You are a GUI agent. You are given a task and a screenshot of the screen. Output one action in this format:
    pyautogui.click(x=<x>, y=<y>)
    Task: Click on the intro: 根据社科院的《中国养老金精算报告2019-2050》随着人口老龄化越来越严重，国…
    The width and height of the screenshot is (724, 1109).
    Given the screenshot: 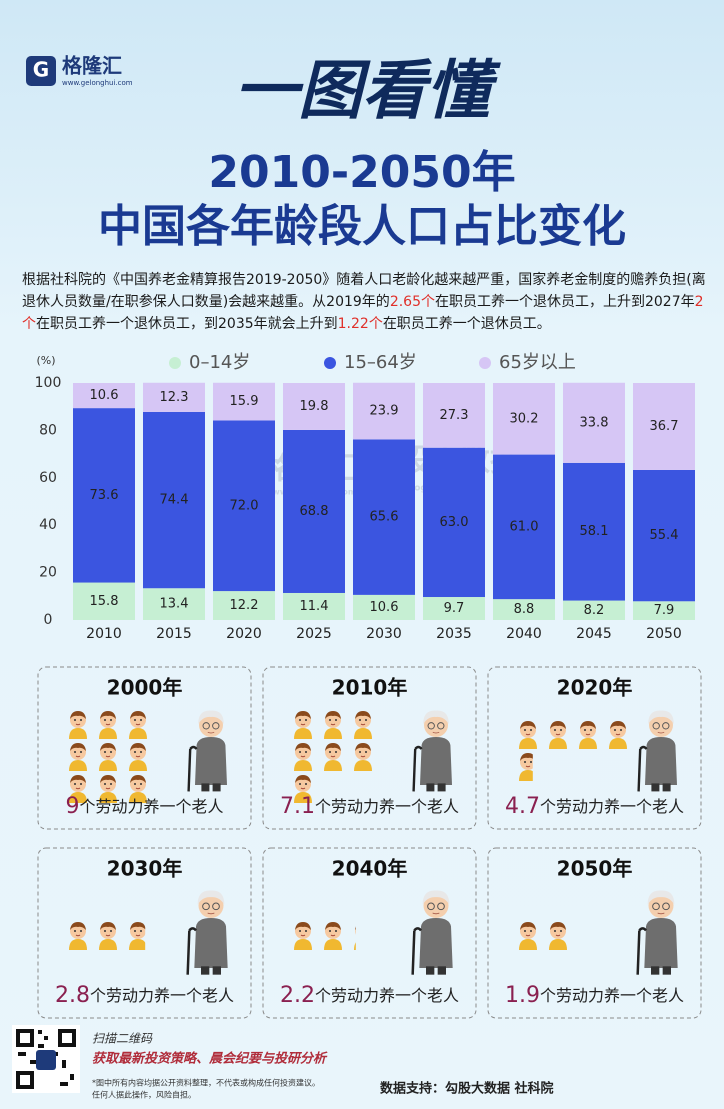 What is the action you would take?
    pyautogui.click(x=364, y=302)
    